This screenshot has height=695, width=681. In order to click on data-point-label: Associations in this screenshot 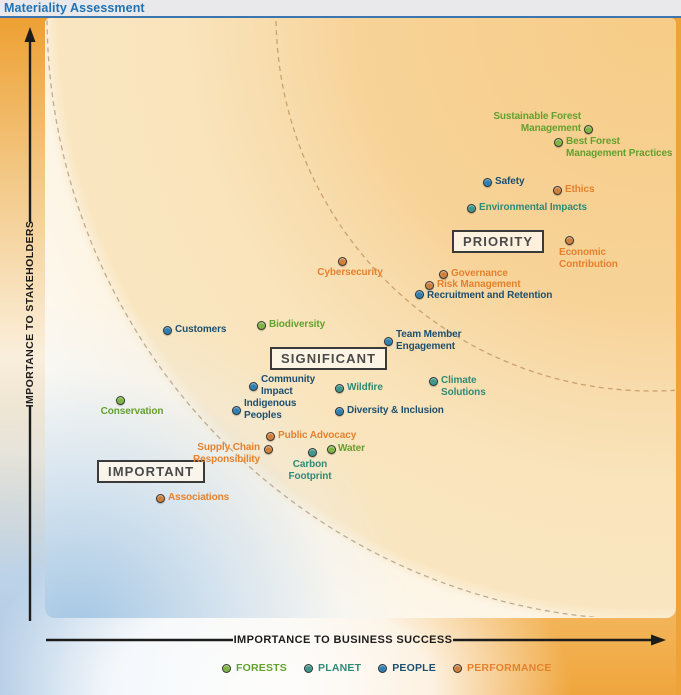, I will do `click(199, 497)`.